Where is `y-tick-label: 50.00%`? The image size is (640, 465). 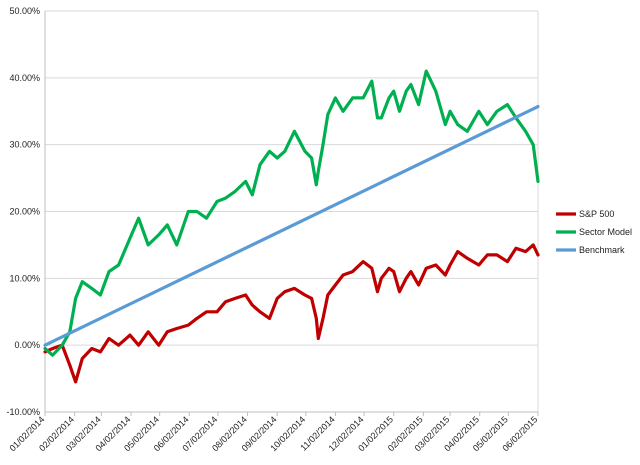
y-tick-label: 50.00% is located at coordinates (24, 11).